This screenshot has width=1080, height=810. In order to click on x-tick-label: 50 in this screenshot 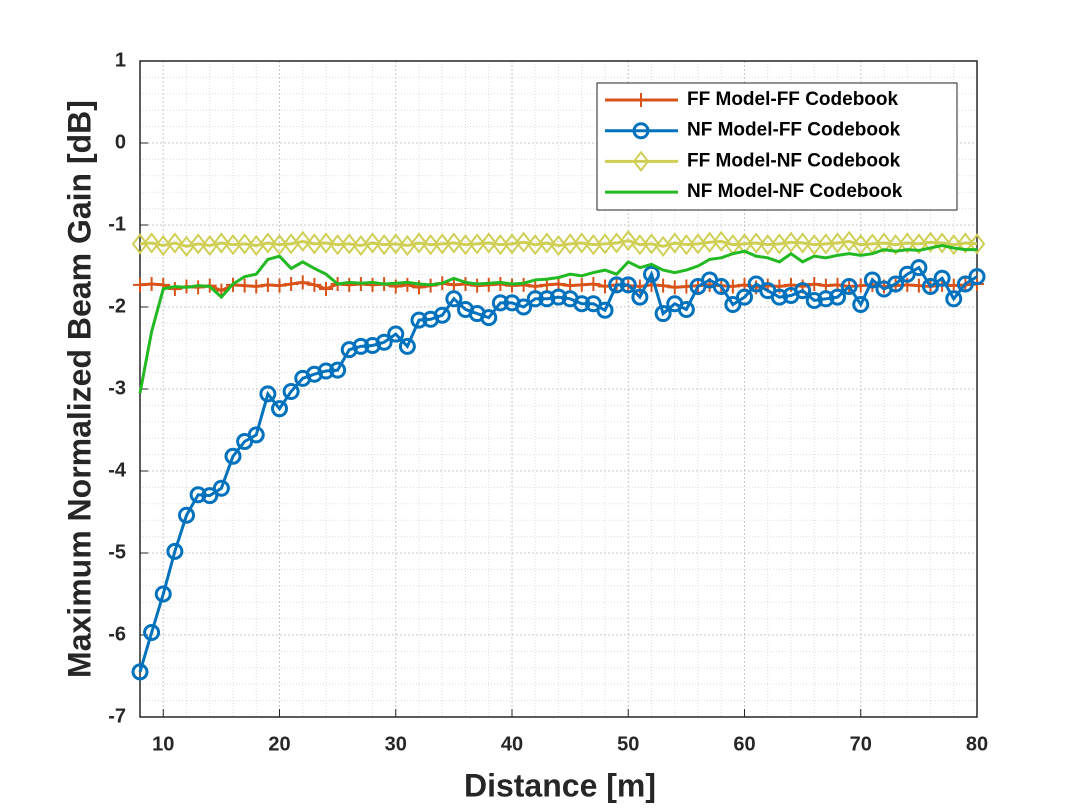, I will do `click(628, 744)`.